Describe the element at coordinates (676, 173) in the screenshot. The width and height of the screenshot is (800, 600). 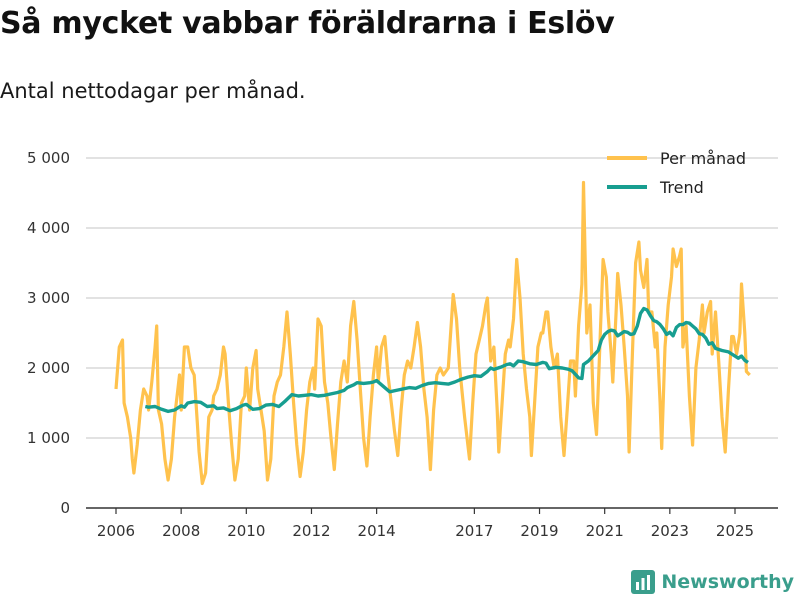
I see `legend: Per månad Trend` at that location.